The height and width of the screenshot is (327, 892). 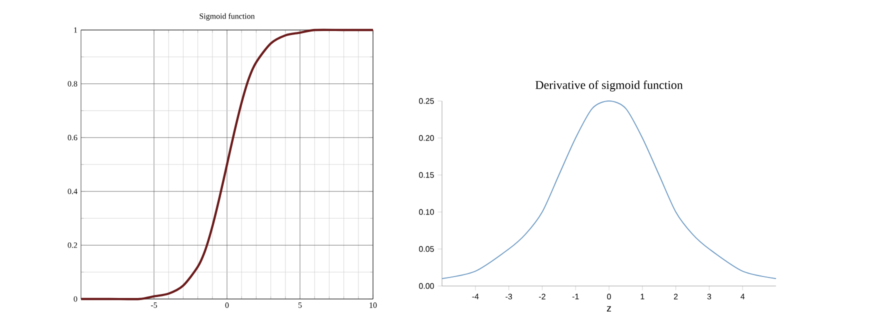 What do you see at coordinates (609, 86) in the screenshot?
I see `chart-title: Derivative of sigmoid function` at bounding box center [609, 86].